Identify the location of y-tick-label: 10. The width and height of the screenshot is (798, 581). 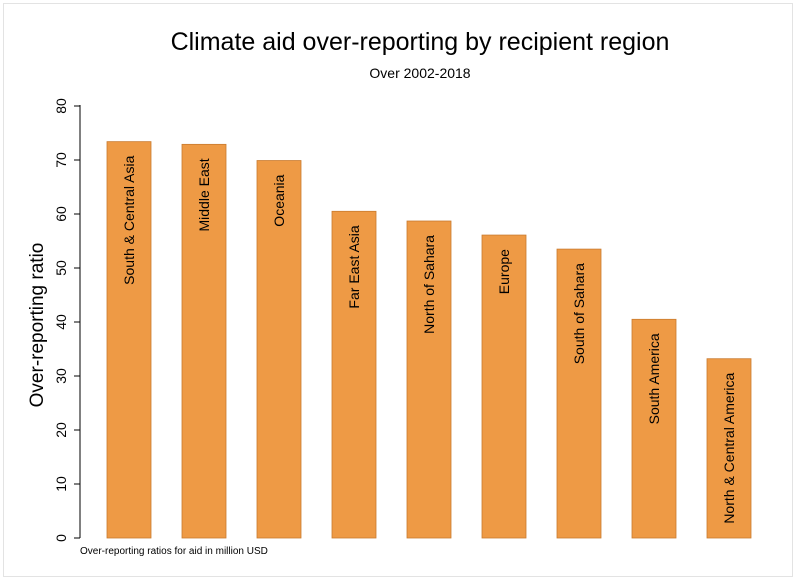
(61, 484).